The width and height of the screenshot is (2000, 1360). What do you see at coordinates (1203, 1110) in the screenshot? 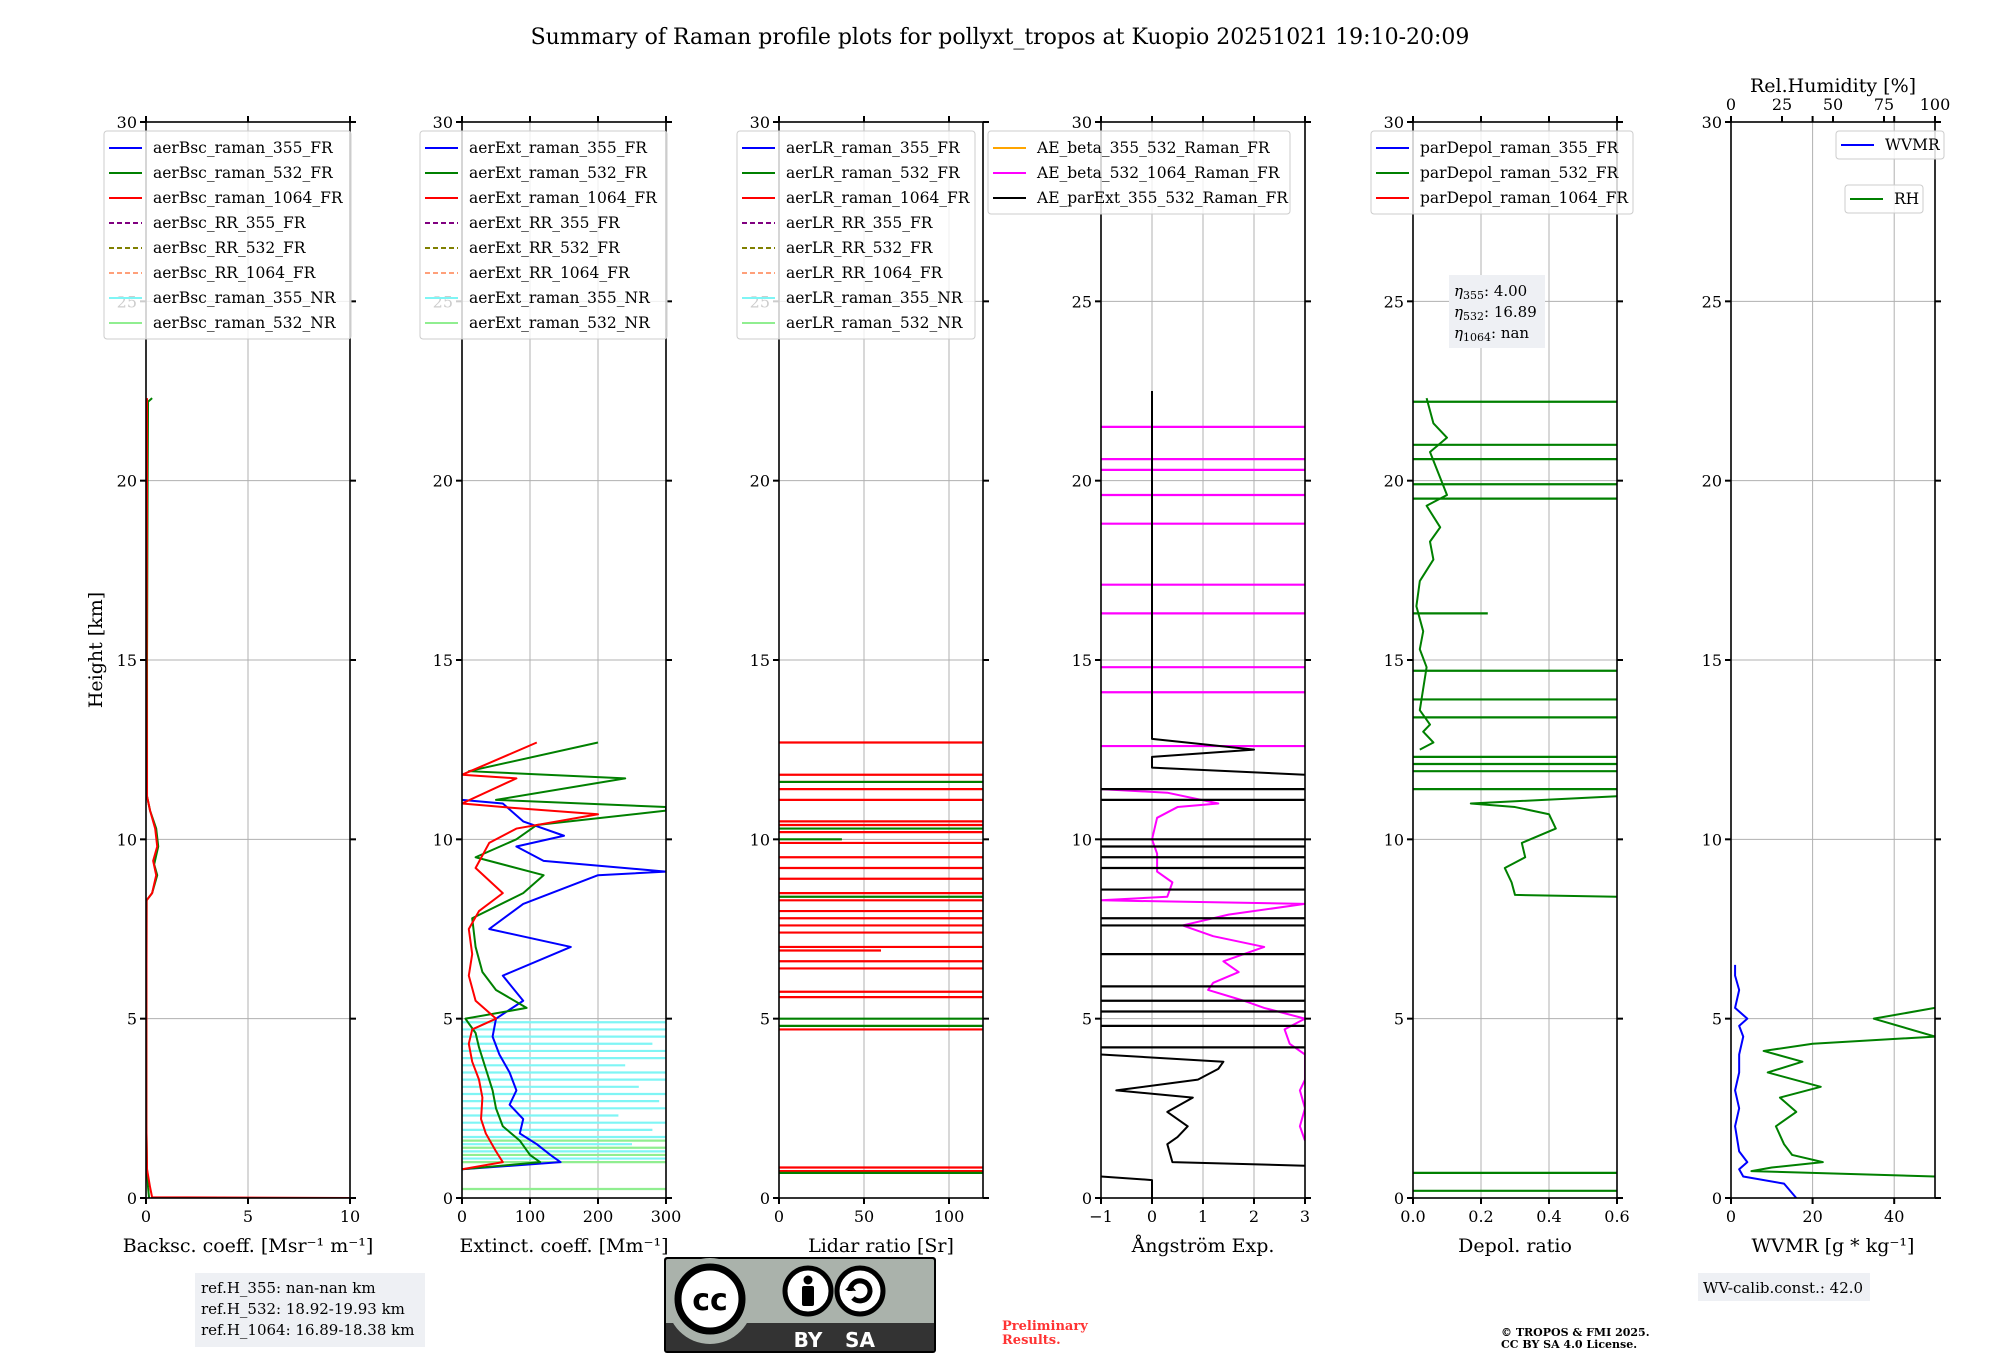
I see `series-line-AE_parExt_355_532_Raman_FR_mid` at bounding box center [1203, 1110].